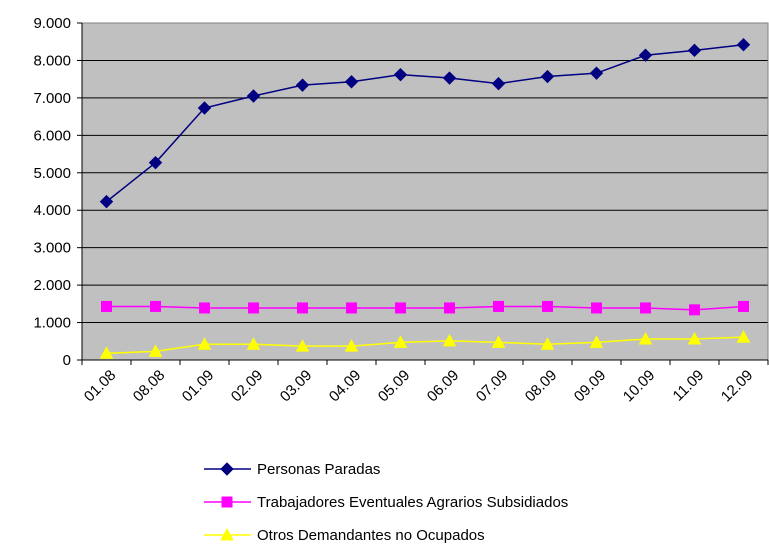  I want to click on x-tick-label: 10.09, so click(639, 386).